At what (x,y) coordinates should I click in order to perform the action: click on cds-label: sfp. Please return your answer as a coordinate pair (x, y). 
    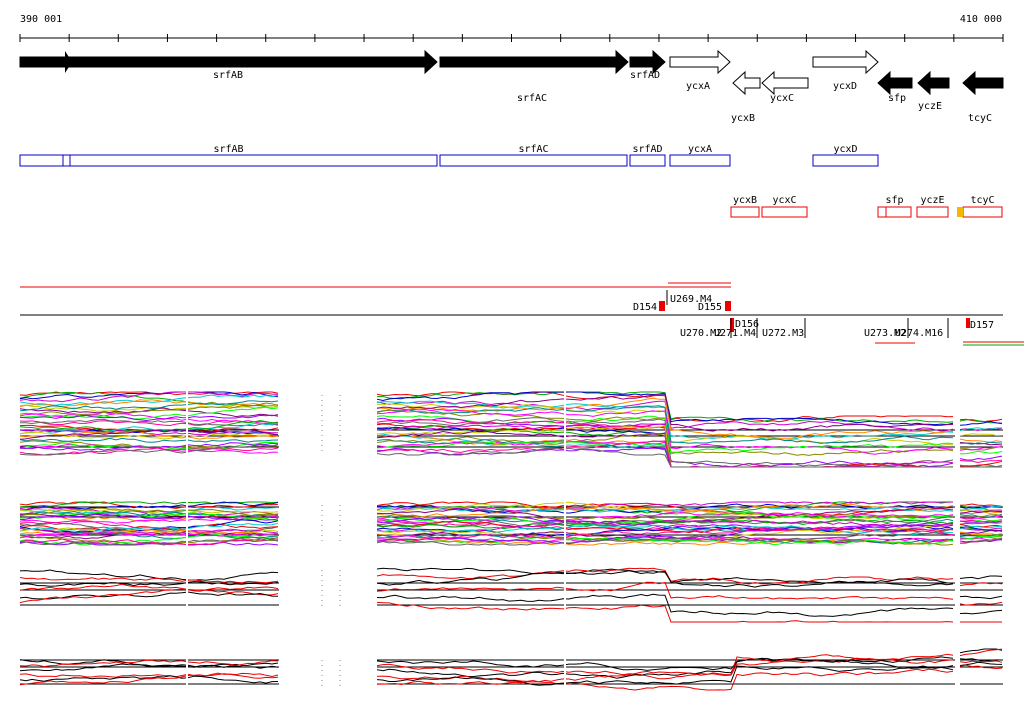
    Looking at the image, I should click on (894, 200).